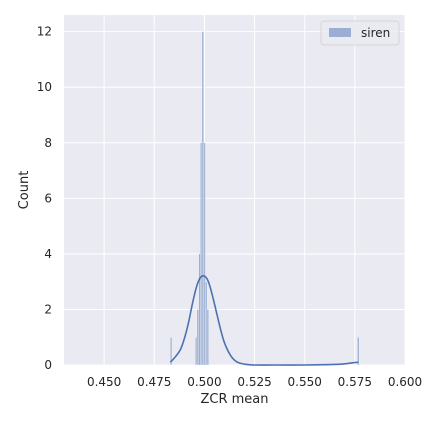 Image resolution: width=423 pixels, height=423 pixels. What do you see at coordinates (405, 382) in the screenshot?
I see `x-tick-label: 0.600` at bounding box center [405, 382].